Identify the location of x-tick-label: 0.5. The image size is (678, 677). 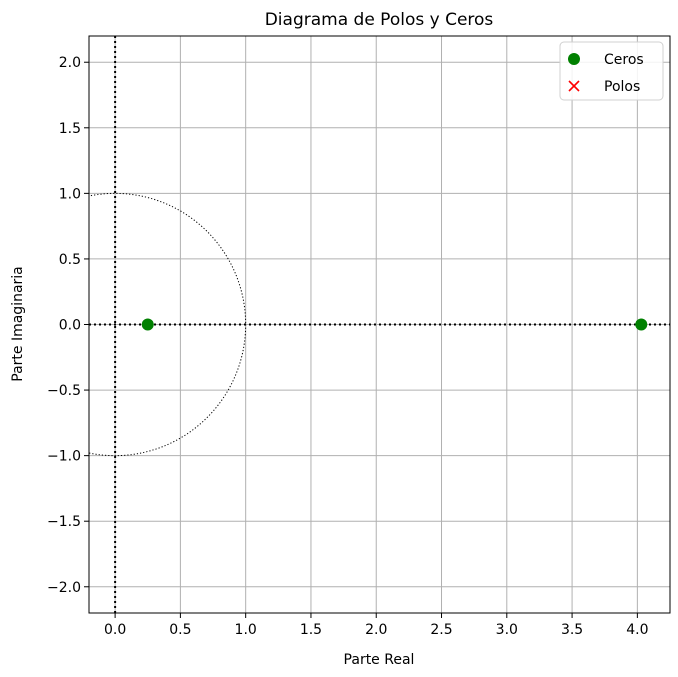
(180, 630).